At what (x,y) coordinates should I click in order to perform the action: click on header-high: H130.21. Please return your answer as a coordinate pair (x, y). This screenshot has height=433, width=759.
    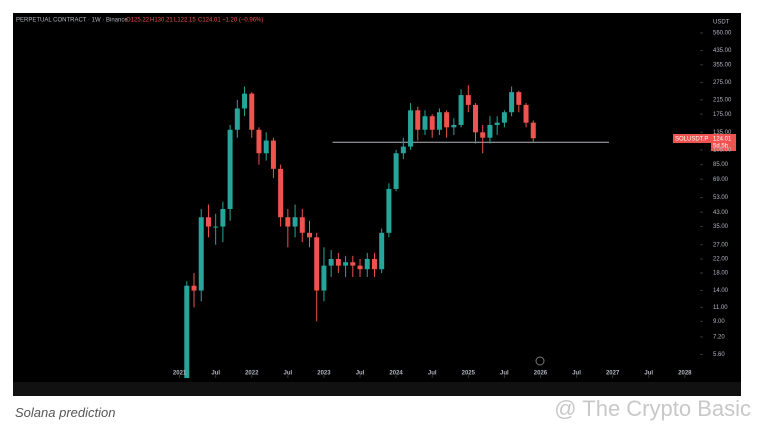
    Looking at the image, I should click on (161, 21).